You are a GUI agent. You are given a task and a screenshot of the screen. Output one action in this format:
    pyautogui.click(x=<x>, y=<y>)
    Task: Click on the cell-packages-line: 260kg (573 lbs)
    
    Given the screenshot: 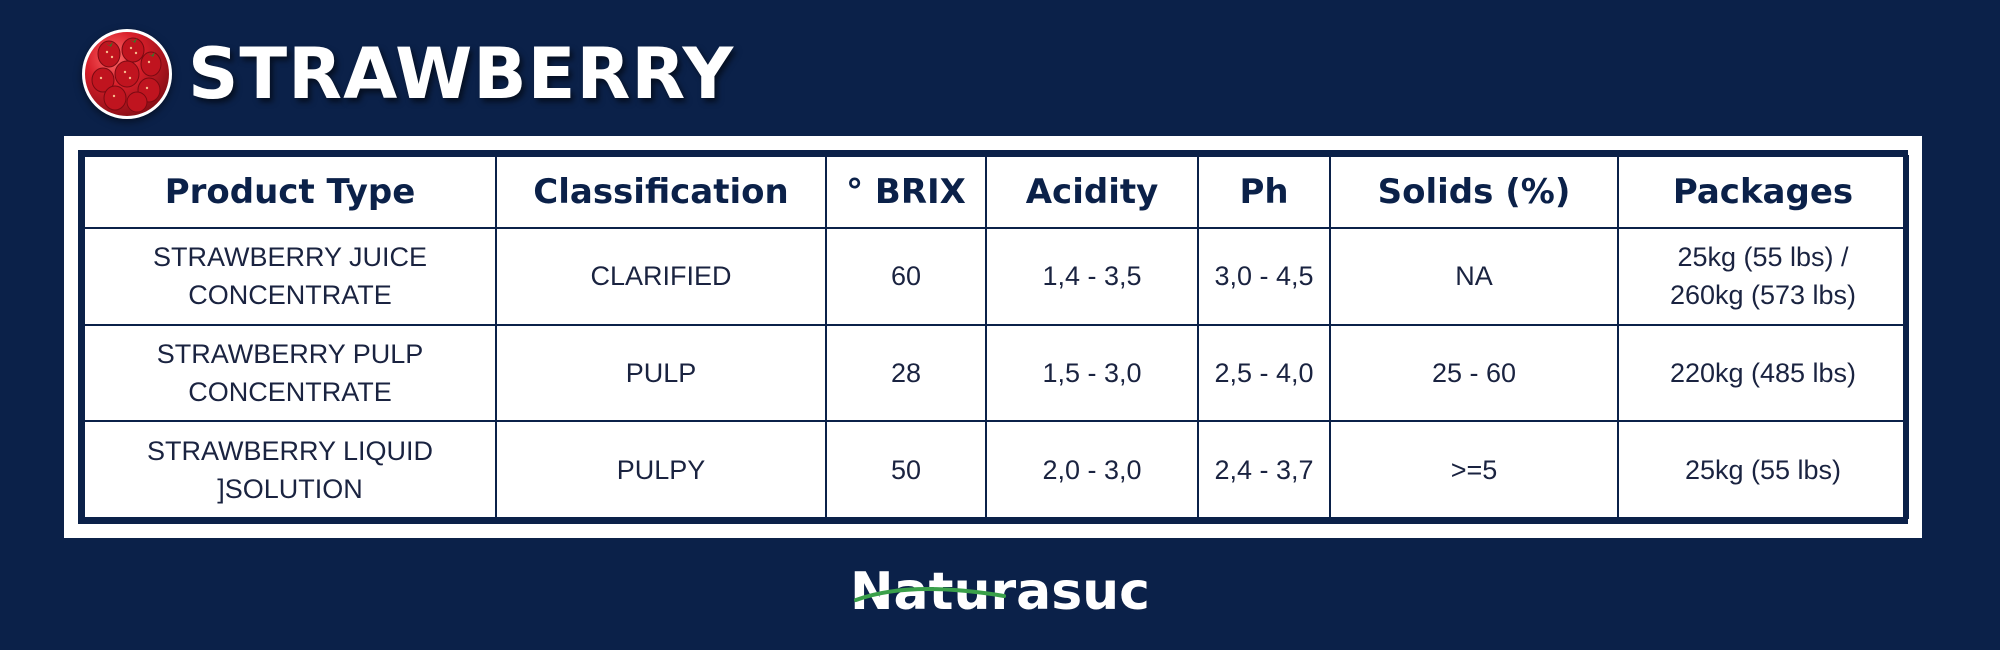 What is the action you would take?
    pyautogui.click(x=1763, y=295)
    